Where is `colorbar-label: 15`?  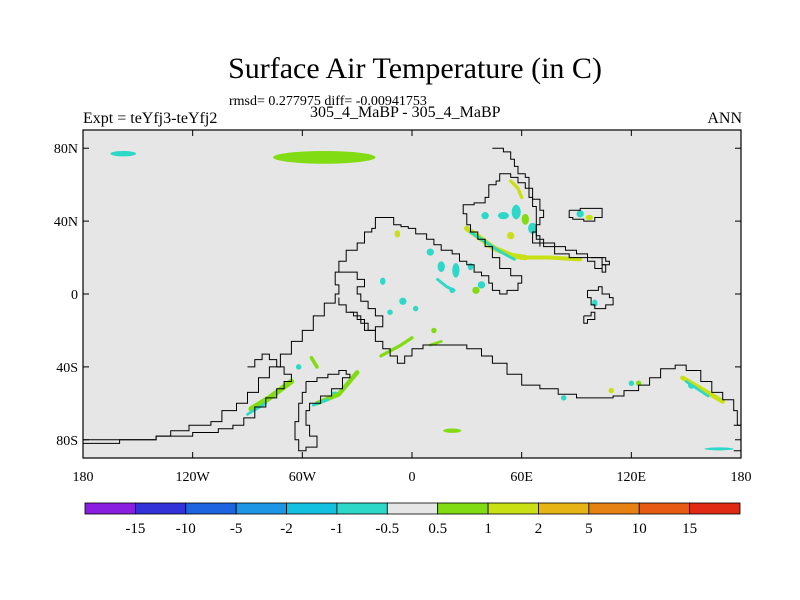
colorbar-label: 15 is located at coordinates (689, 529).